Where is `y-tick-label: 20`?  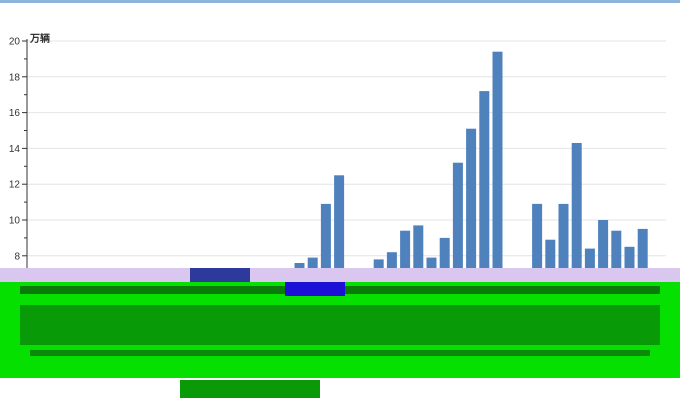 y-tick-label: 20 is located at coordinates (15, 42).